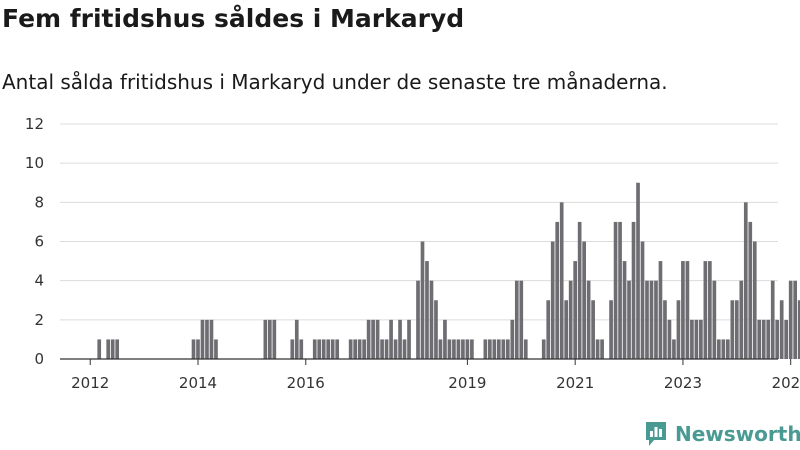 Image resolution: width=800 pixels, height=450 pixels. I want to click on y-tick-label: 2, so click(39, 320).